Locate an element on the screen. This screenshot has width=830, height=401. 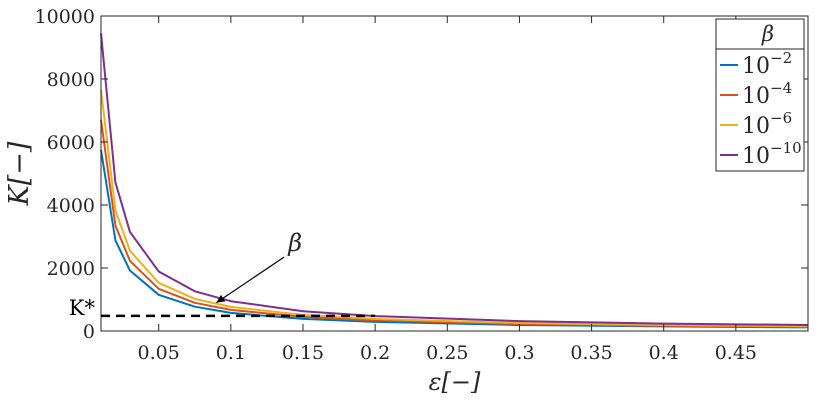
x-tick-label: 0.3 is located at coordinates (519, 353).